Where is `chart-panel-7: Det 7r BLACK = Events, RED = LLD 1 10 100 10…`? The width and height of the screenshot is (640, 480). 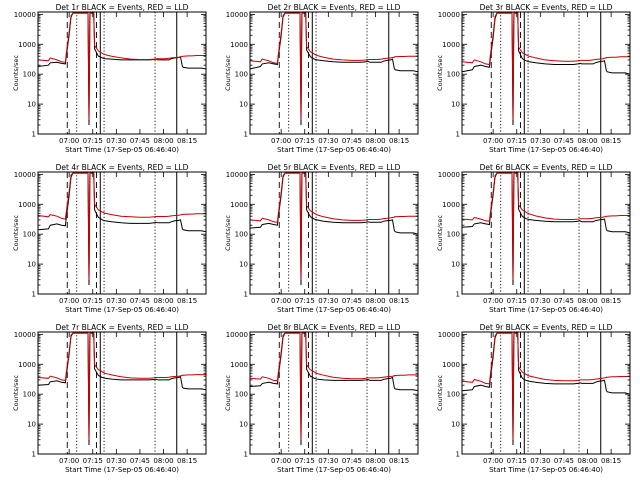
chart-panel-7: Det 7r BLACK = Events, RED = LLD 1 10 100 10… is located at coordinates (109, 398).